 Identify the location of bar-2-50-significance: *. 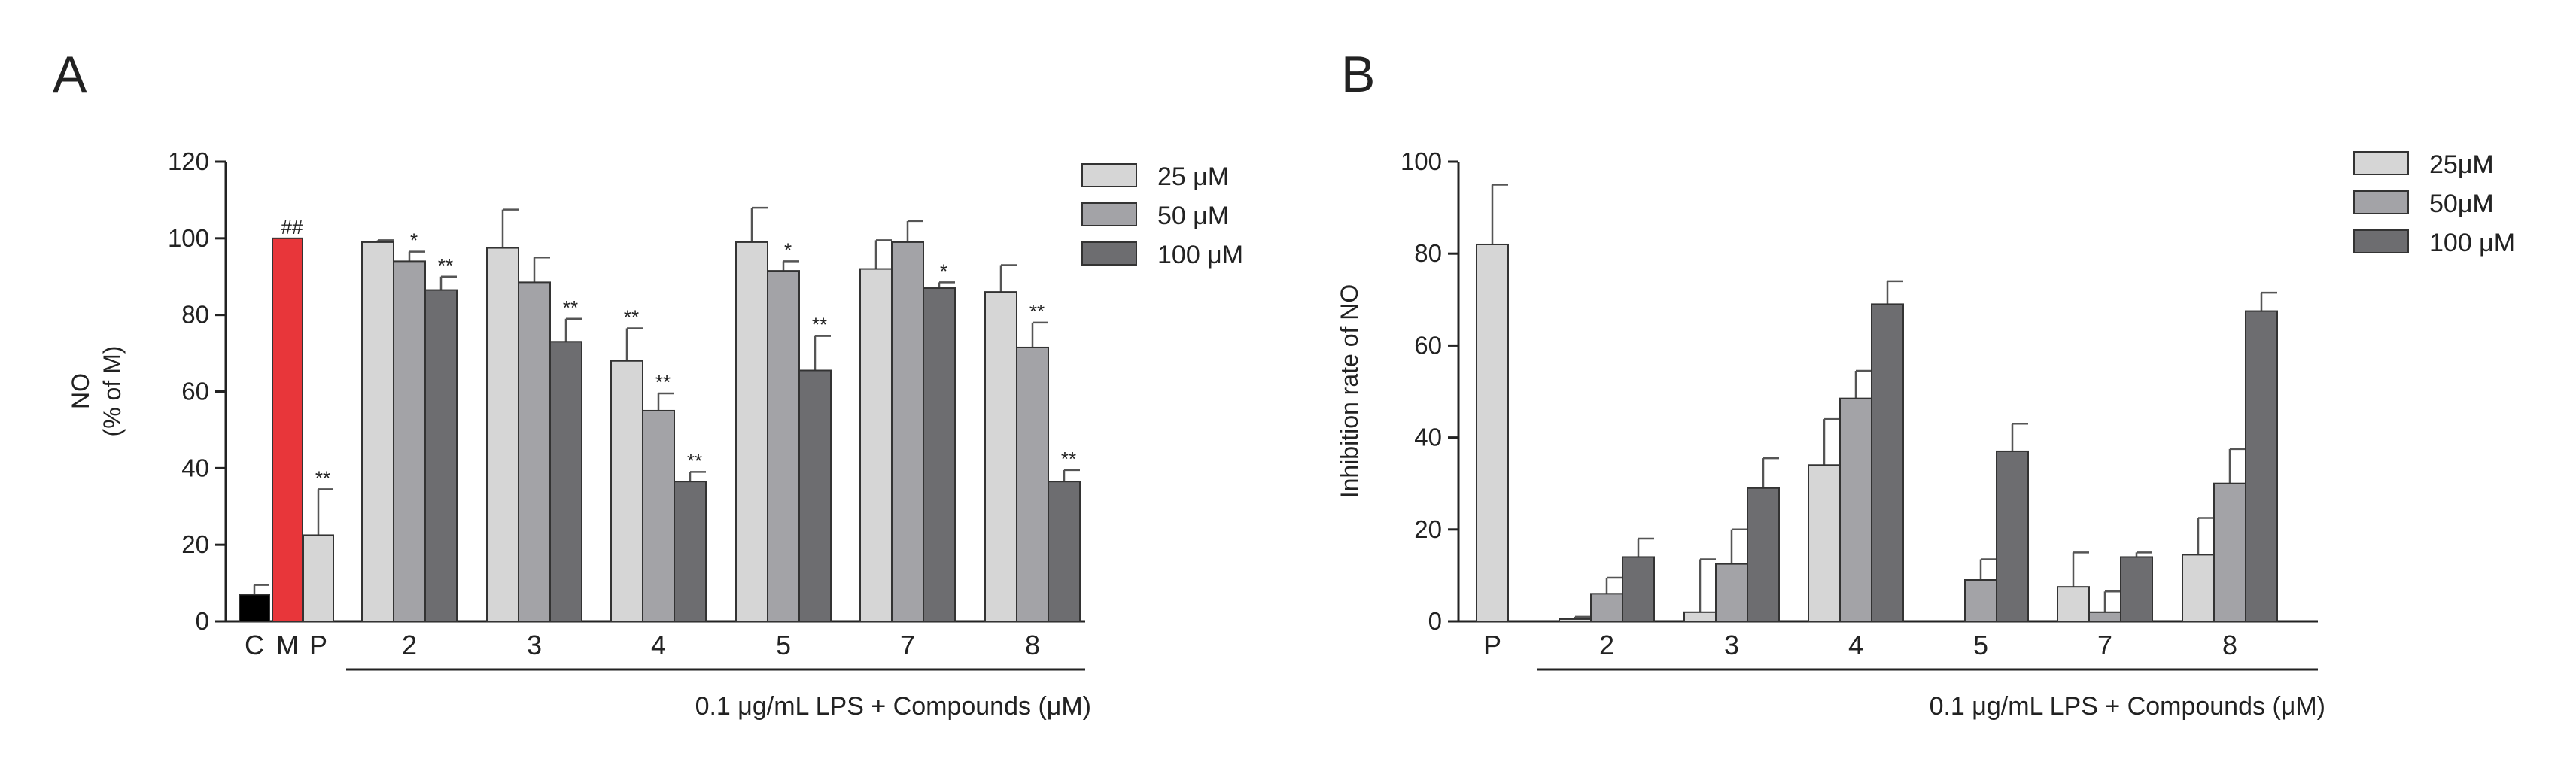
(414, 241).